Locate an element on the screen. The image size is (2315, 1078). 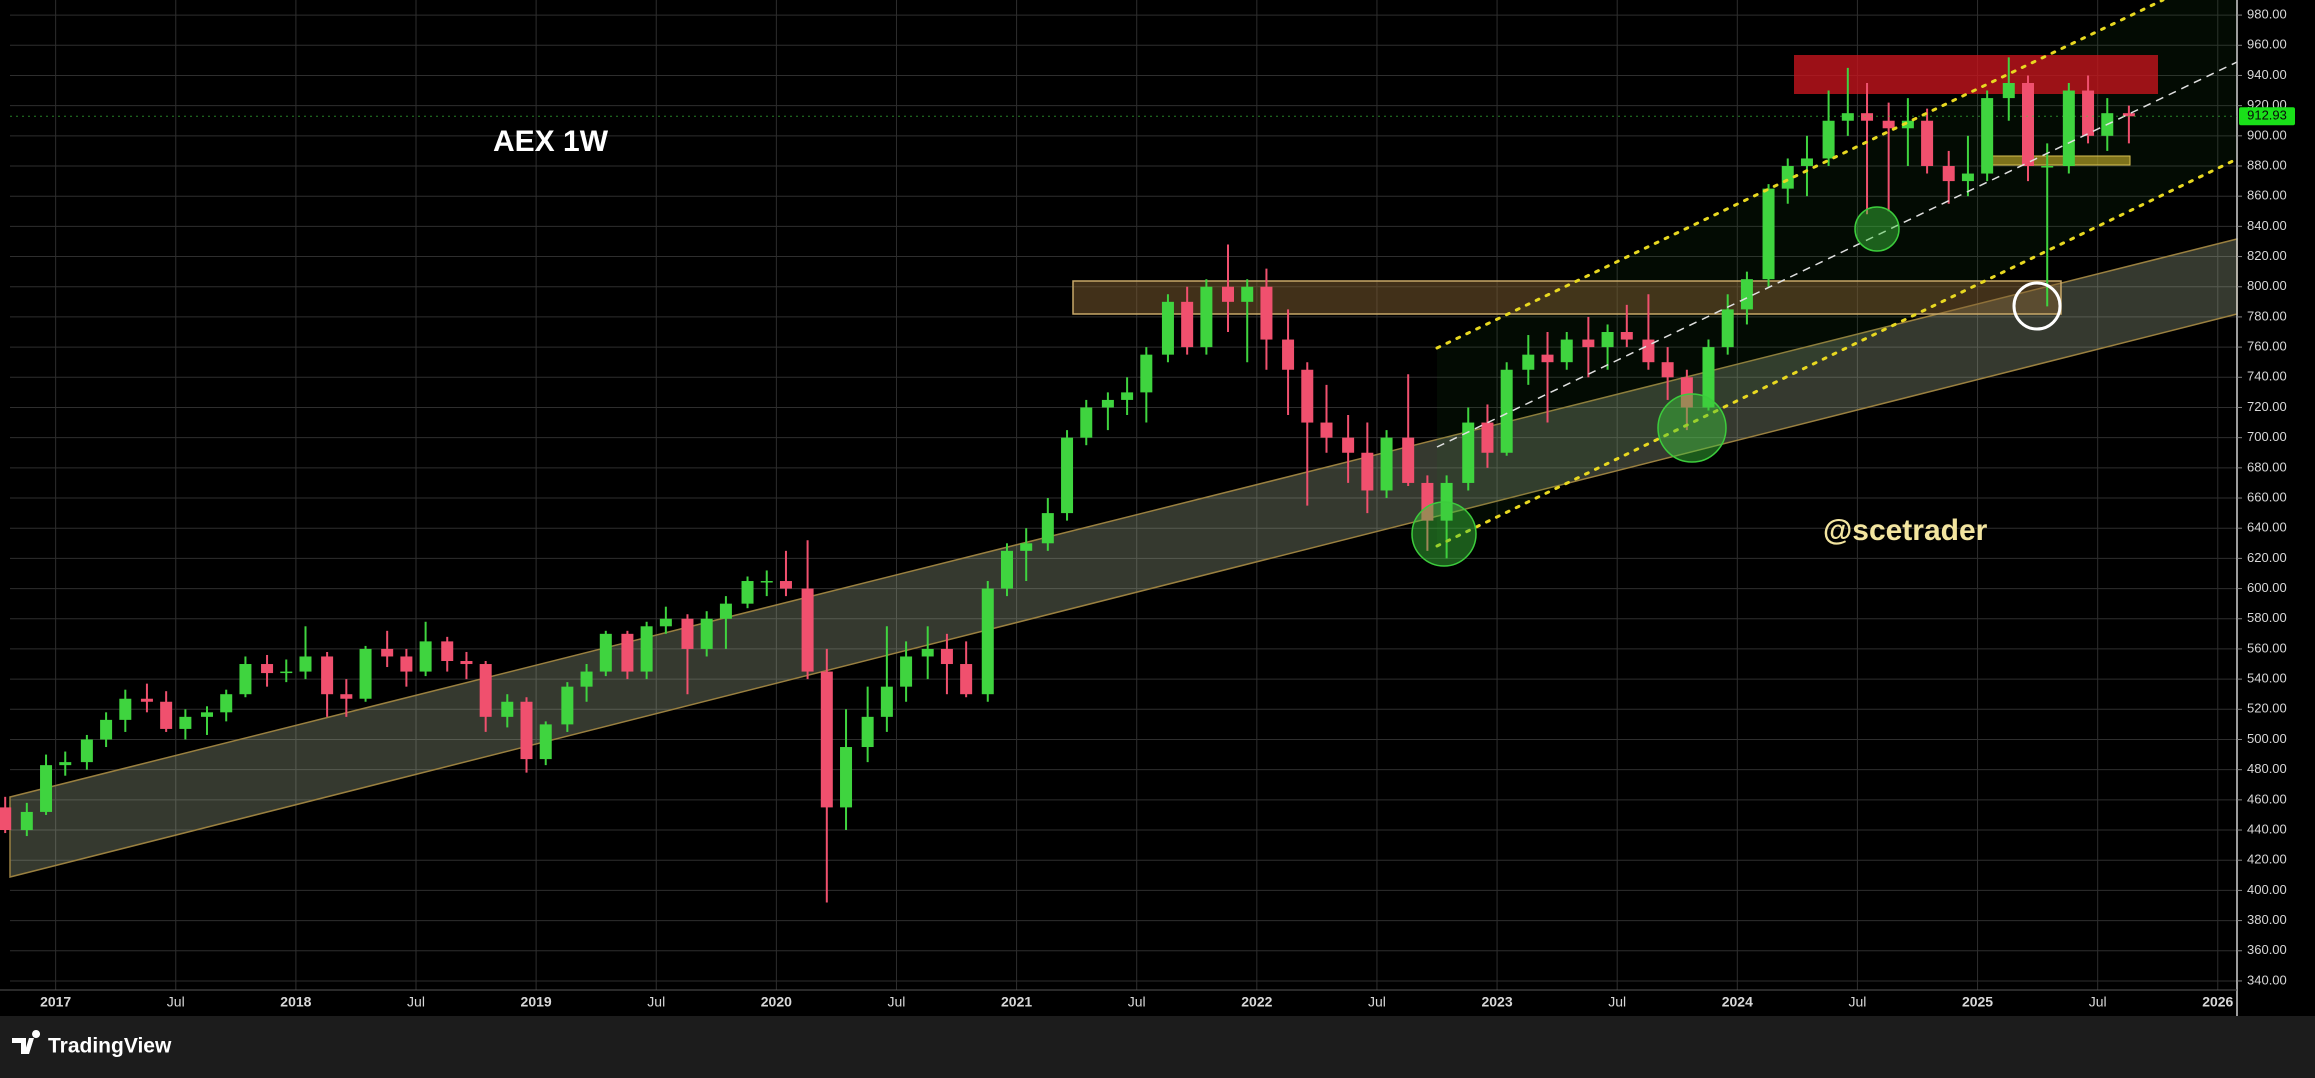
lower-dotted-line is located at coordinates (1837, 352).